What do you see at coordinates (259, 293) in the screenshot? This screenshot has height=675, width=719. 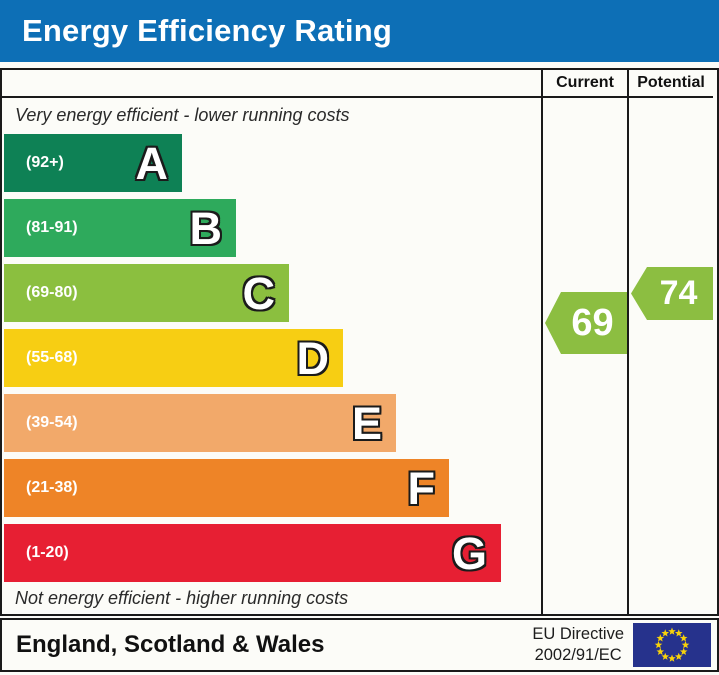 I see `band-letter: C` at bounding box center [259, 293].